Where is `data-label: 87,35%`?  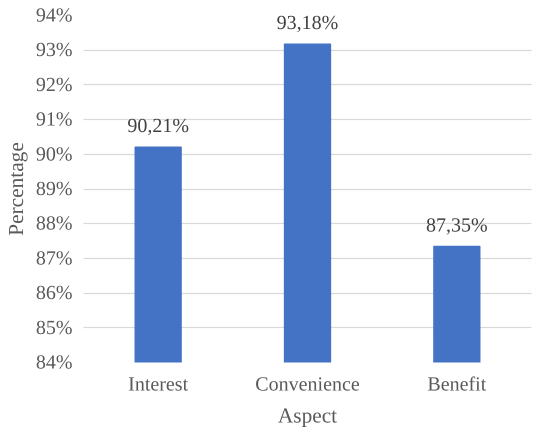
data-label: 87,35% is located at coordinates (457, 225).